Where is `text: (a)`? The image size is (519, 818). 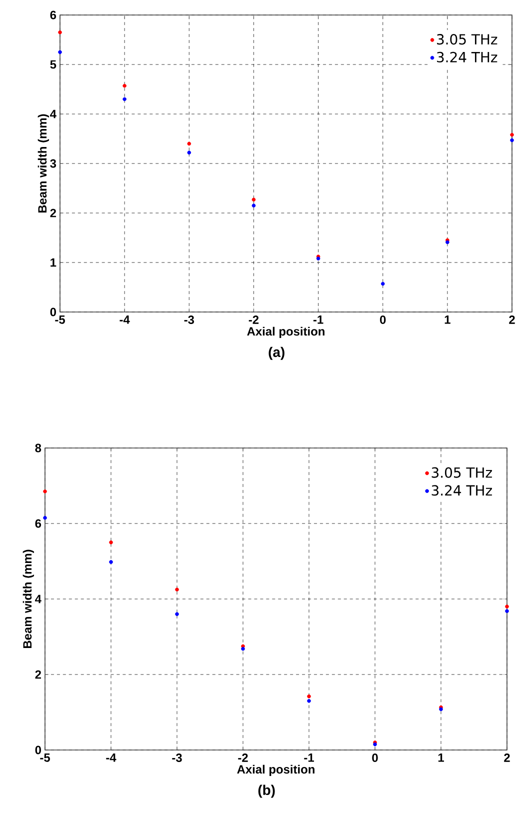
text: (a) is located at coordinates (276, 353).